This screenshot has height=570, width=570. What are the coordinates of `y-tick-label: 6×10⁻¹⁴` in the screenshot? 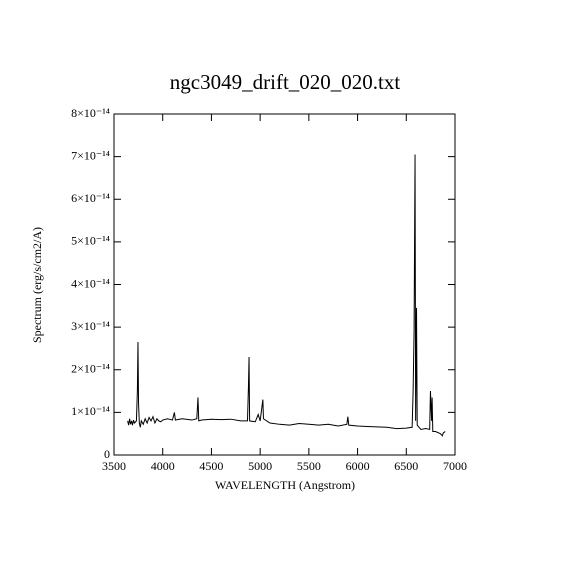 It's located at (90, 198).